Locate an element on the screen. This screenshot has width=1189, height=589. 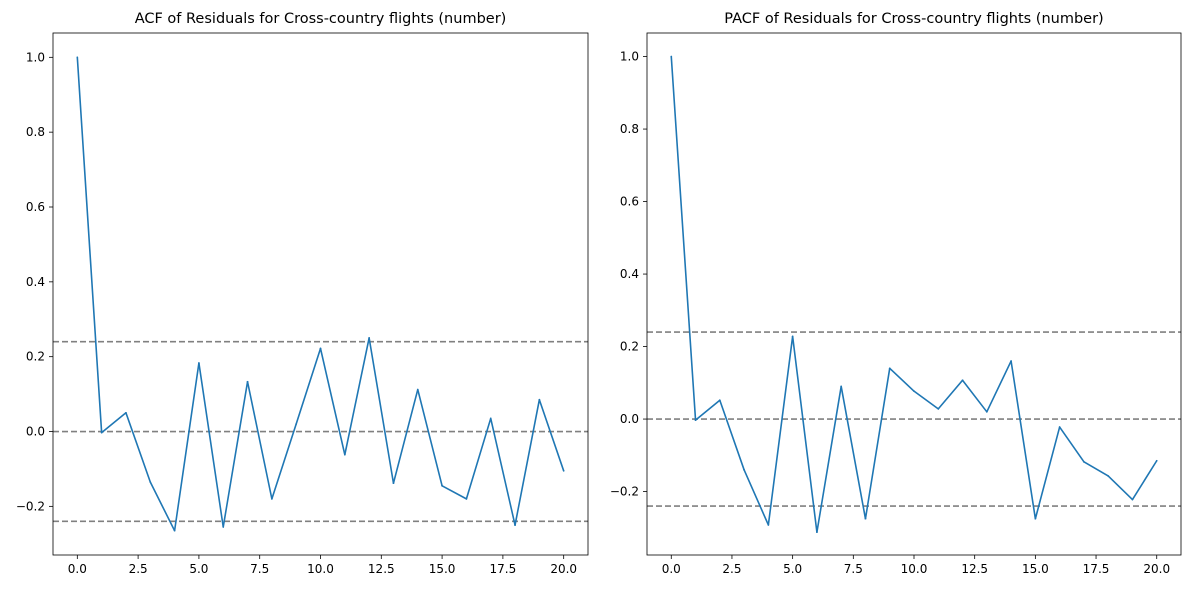
pacf-x-tick-label: 20.0 is located at coordinates (1156, 569).